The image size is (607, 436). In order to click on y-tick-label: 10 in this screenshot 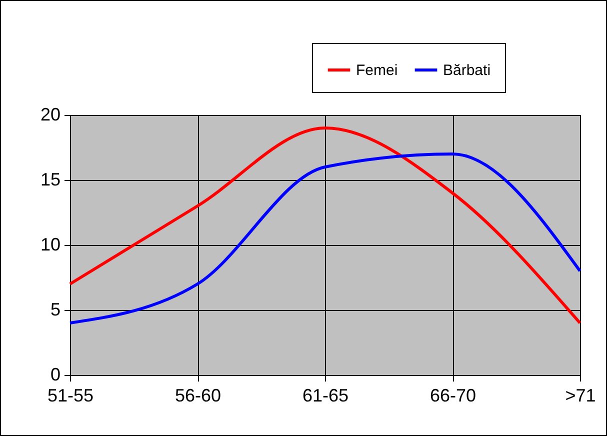, I will do `click(50, 244)`.